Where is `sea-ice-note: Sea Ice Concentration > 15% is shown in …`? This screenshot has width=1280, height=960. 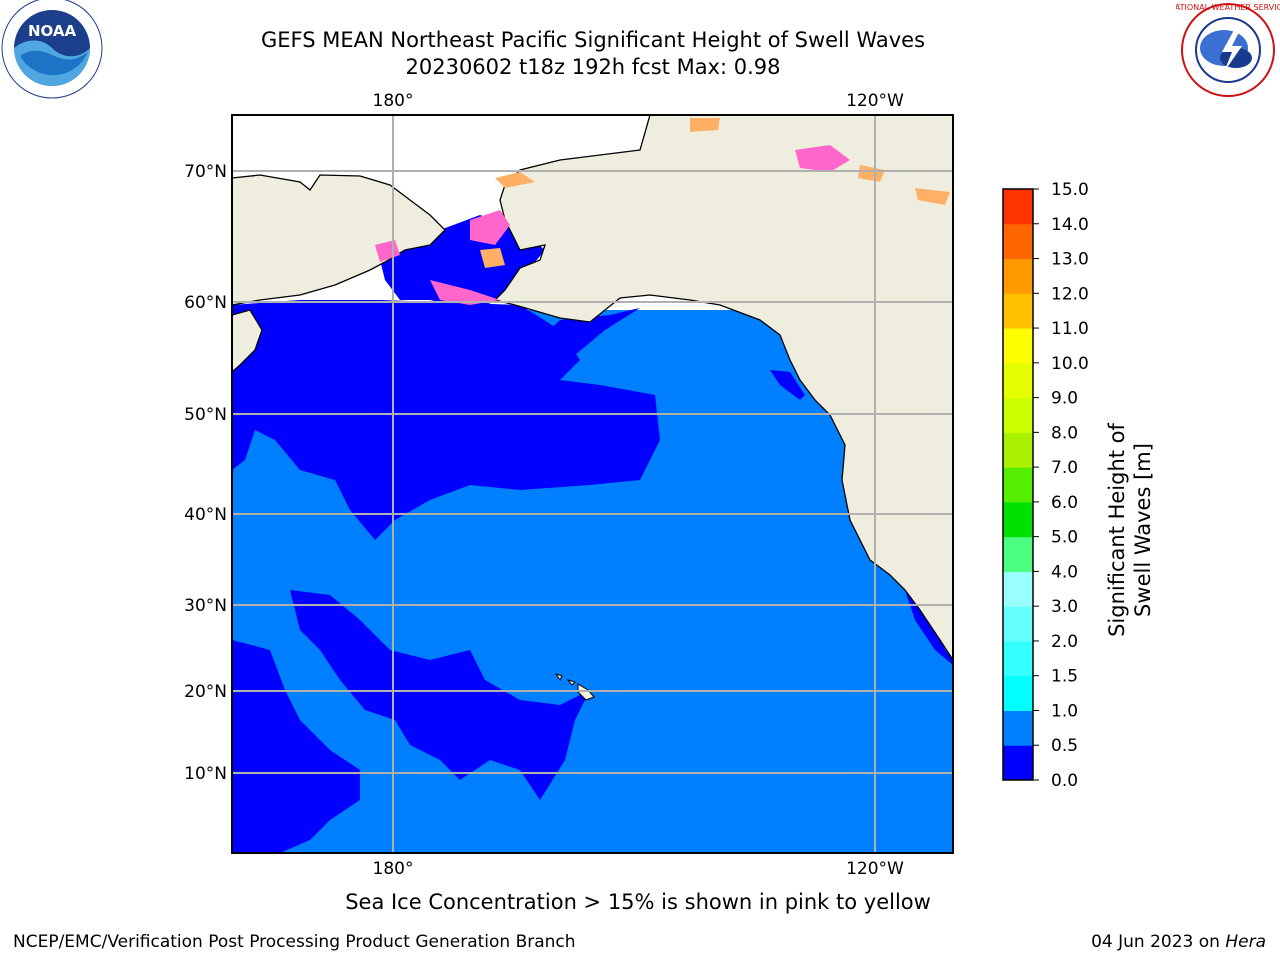
sea-ice-note: Sea Ice Concentration > 15% is shown in … is located at coordinates (638, 902).